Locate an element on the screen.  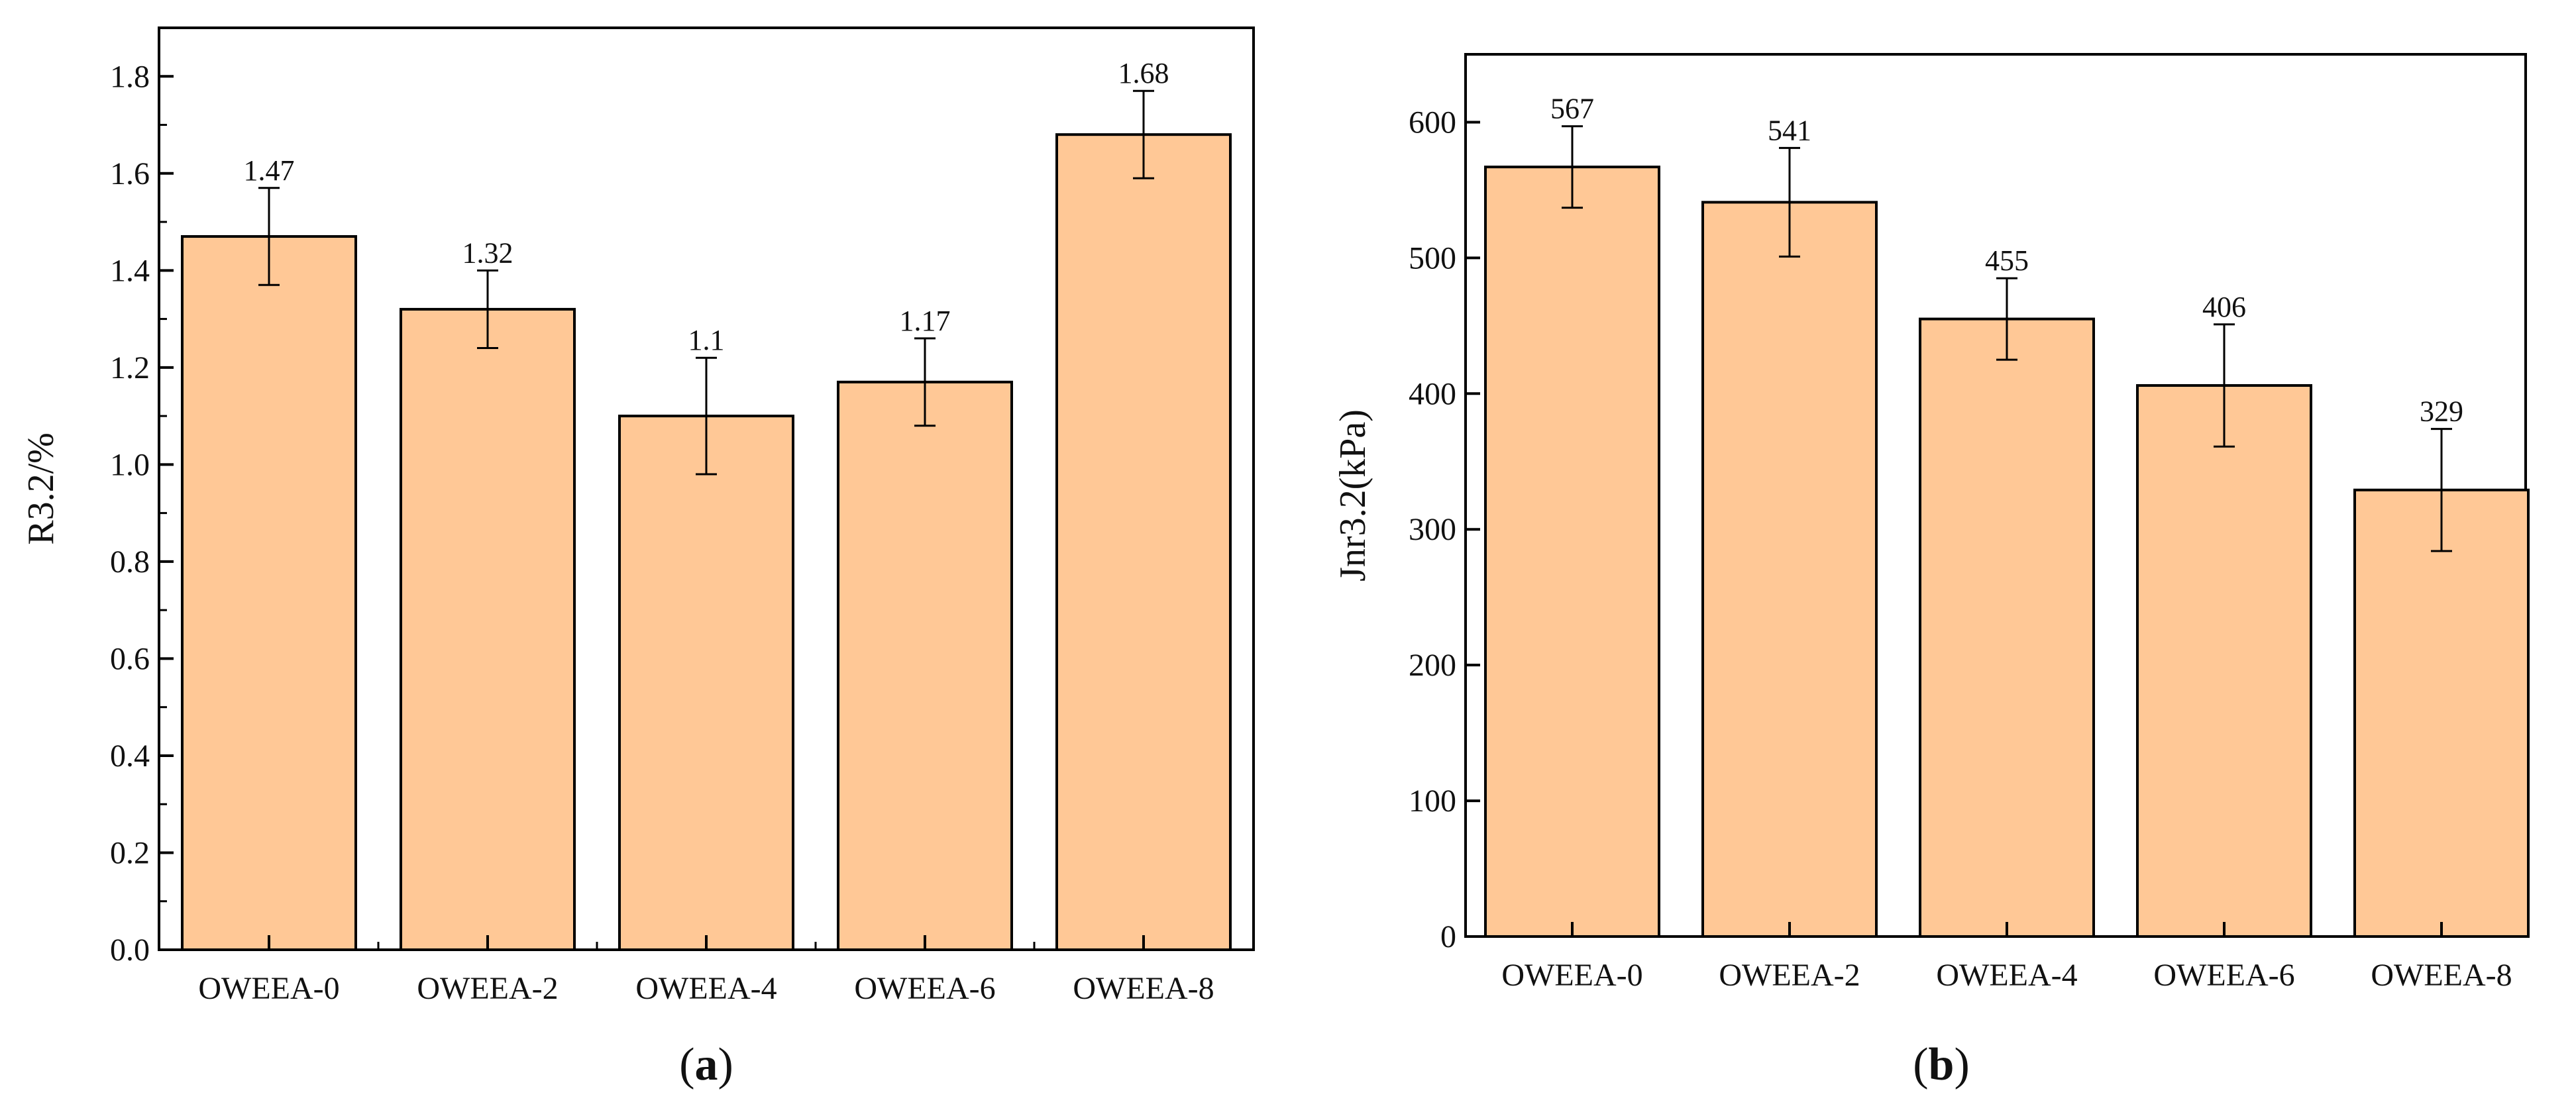
x-tick-label-b-3: OWEEA-4 is located at coordinates (2006, 976).